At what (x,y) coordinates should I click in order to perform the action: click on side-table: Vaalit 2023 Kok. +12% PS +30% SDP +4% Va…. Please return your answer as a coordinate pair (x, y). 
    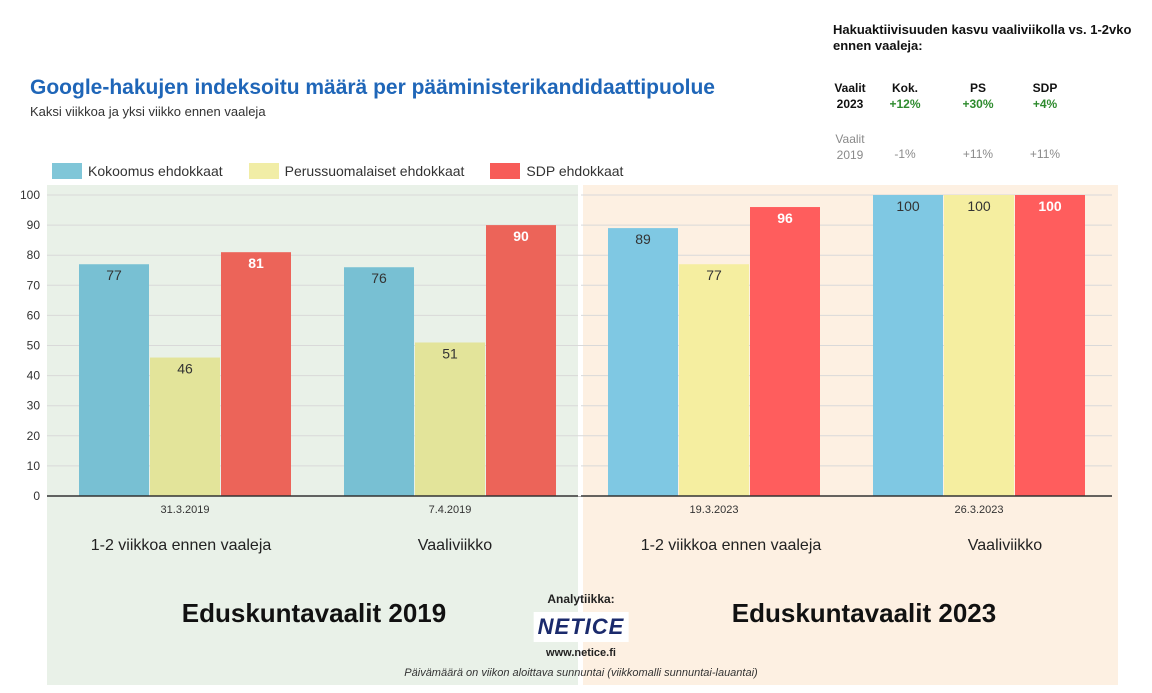
    Looking at the image, I should click on (960, 125).